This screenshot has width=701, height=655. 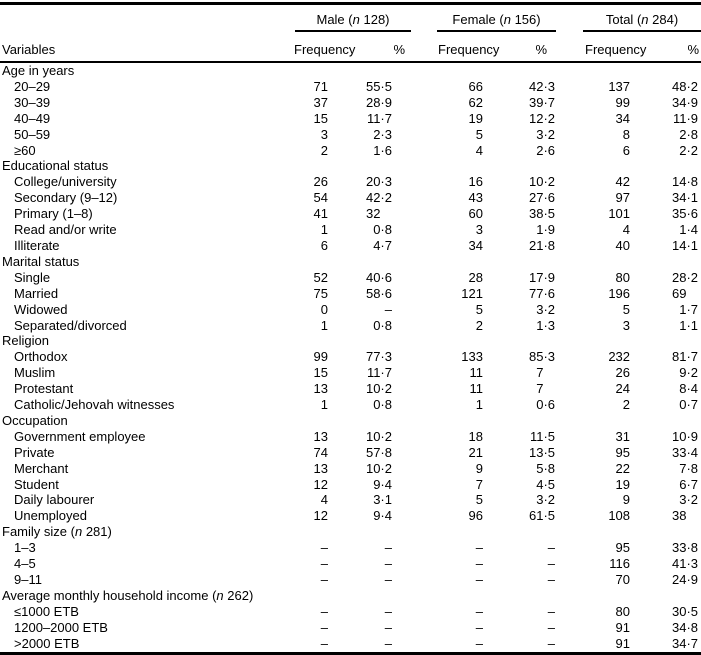 I want to click on section-row: Educational status, so click(x=350, y=166).